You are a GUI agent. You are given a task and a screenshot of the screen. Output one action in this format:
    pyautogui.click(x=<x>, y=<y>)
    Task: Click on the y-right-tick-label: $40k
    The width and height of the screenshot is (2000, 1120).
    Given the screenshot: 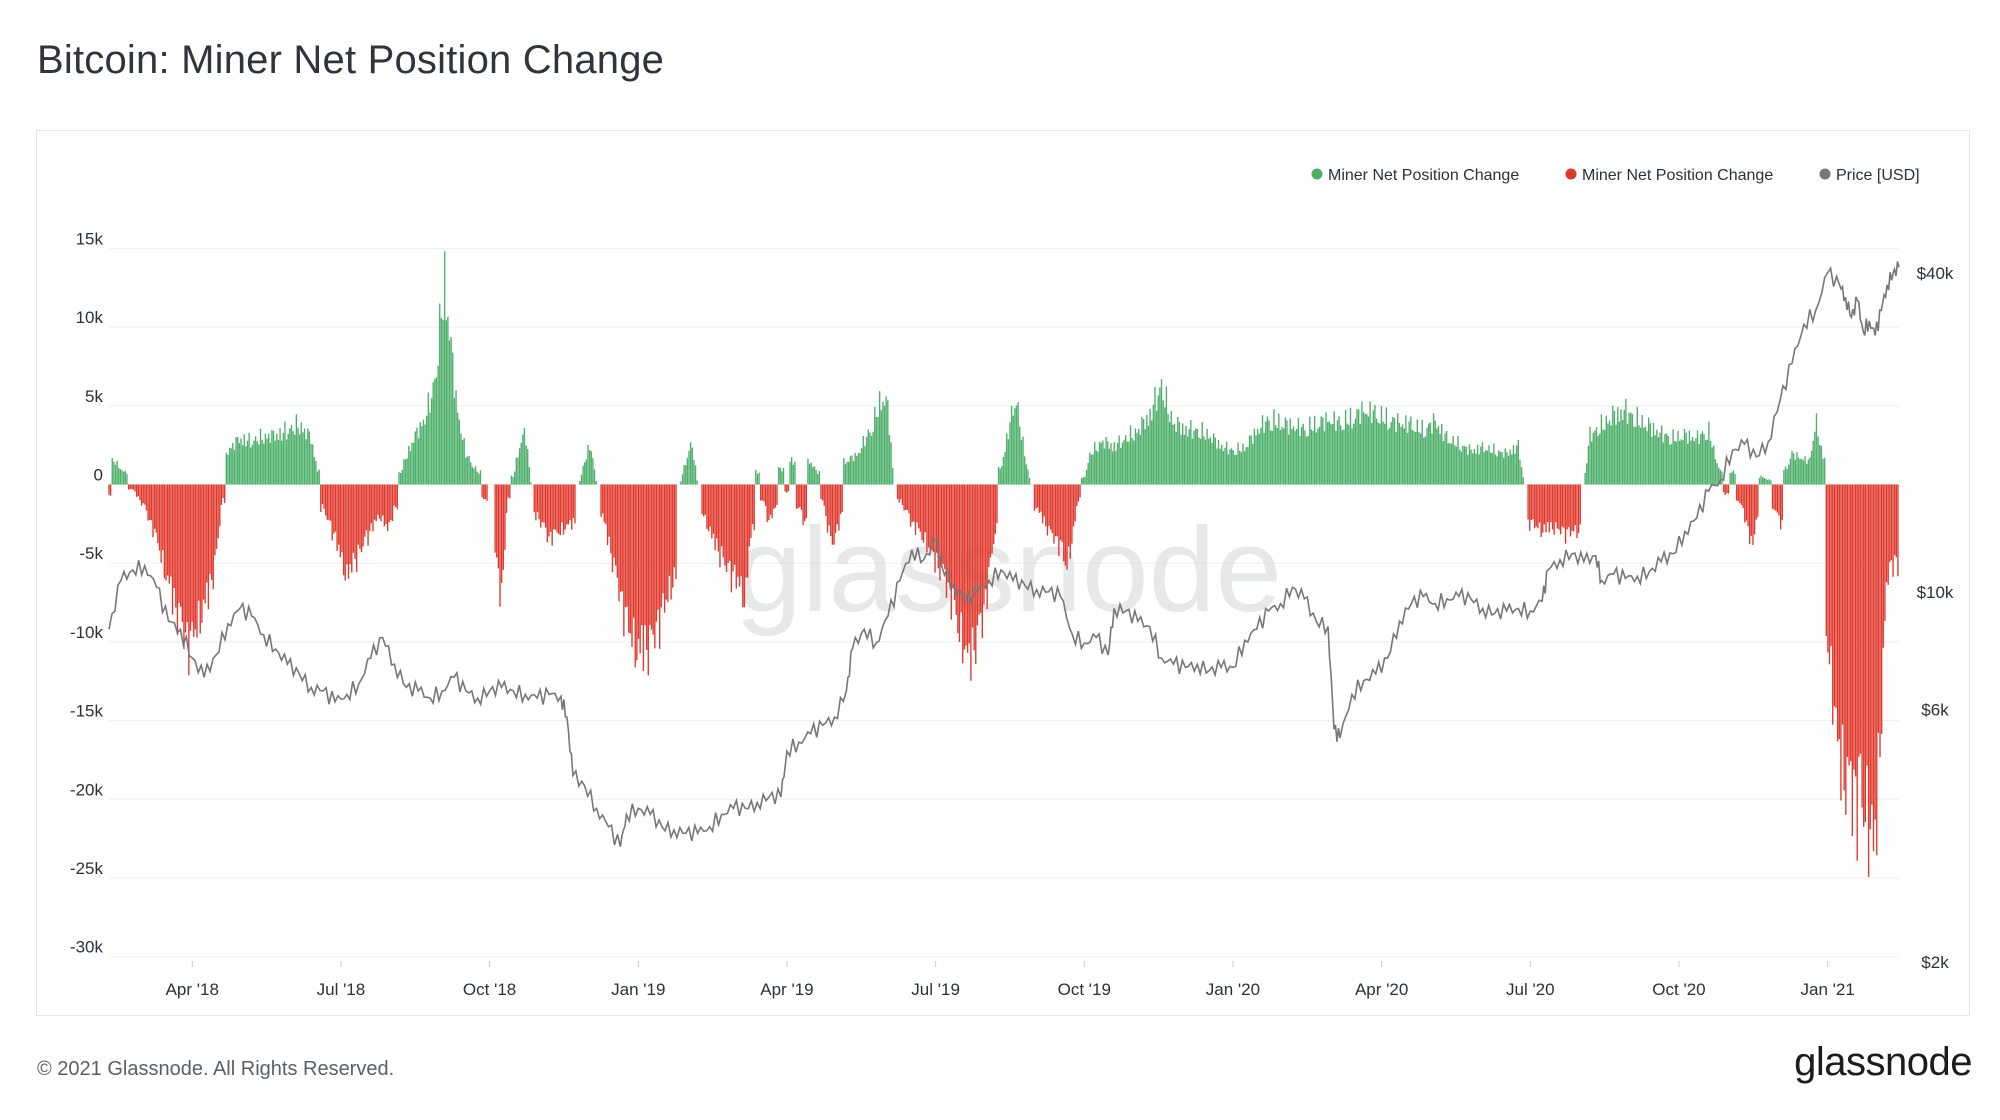 What is the action you would take?
    pyautogui.click(x=1935, y=273)
    